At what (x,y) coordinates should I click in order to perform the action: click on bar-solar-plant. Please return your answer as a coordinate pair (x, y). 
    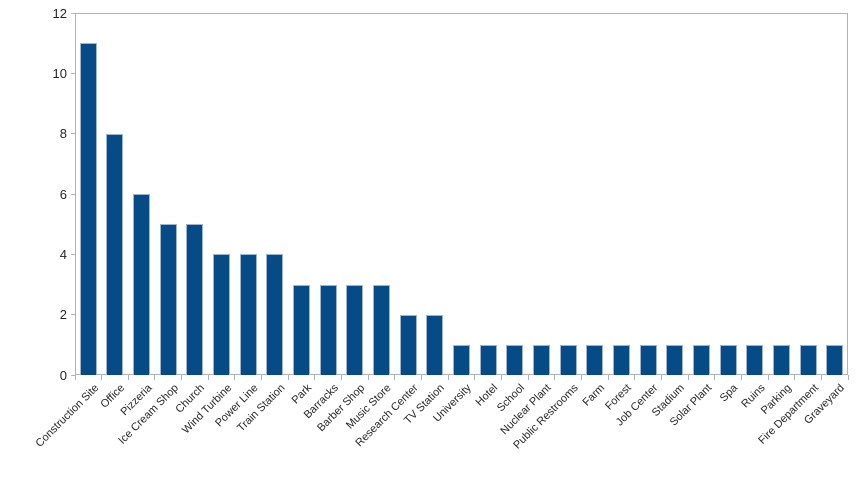
    Looking at the image, I should click on (701, 359).